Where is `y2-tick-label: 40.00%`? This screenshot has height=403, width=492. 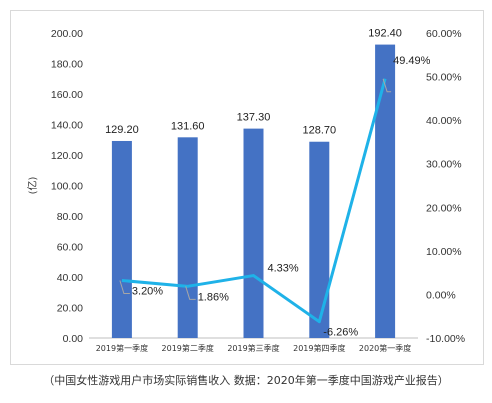 y2-tick-label: 40.00% is located at coordinates (444, 121).